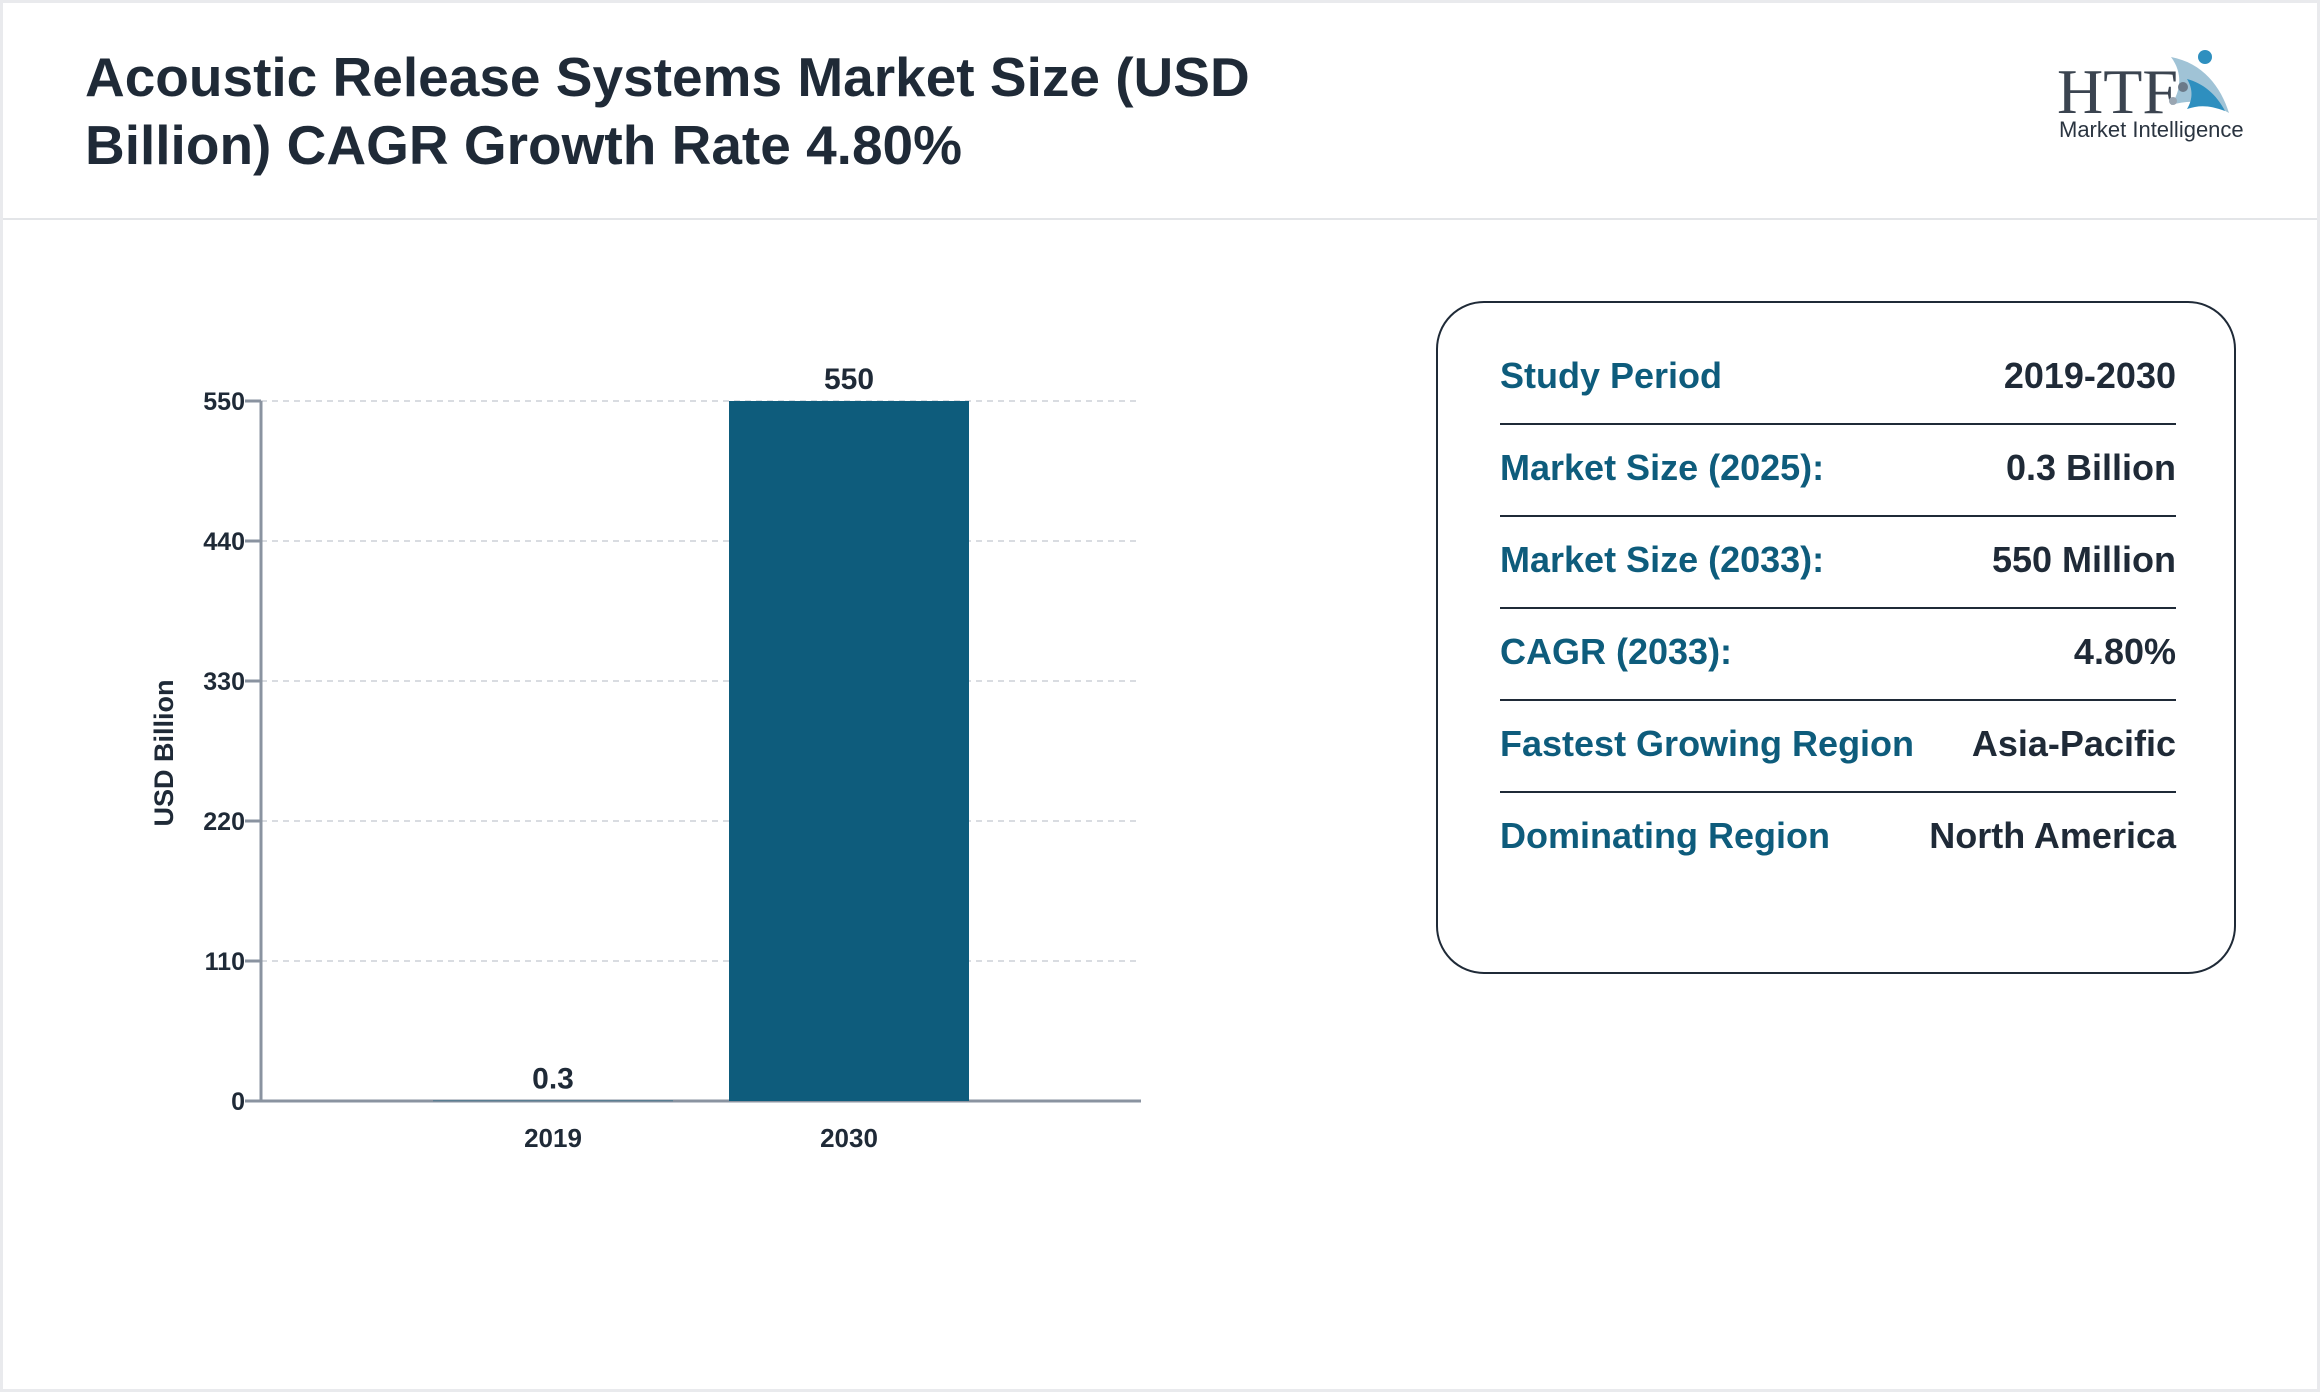 The image size is (2320, 1392). I want to click on info-value: 2019-2030, so click(2089, 375).